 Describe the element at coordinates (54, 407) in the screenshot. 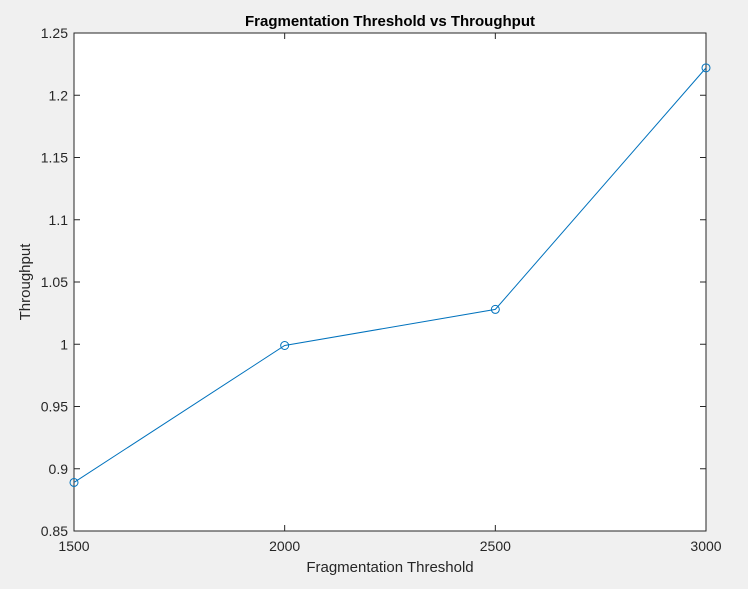

I see `y-tick-label: 0.95` at that location.